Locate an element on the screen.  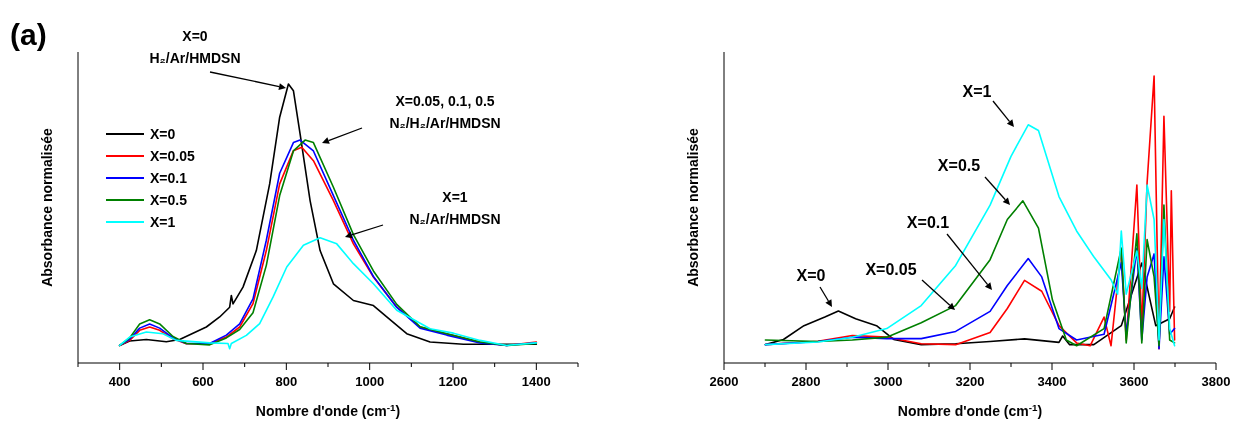
legend-label: X=0.5 is located at coordinates (169, 200).